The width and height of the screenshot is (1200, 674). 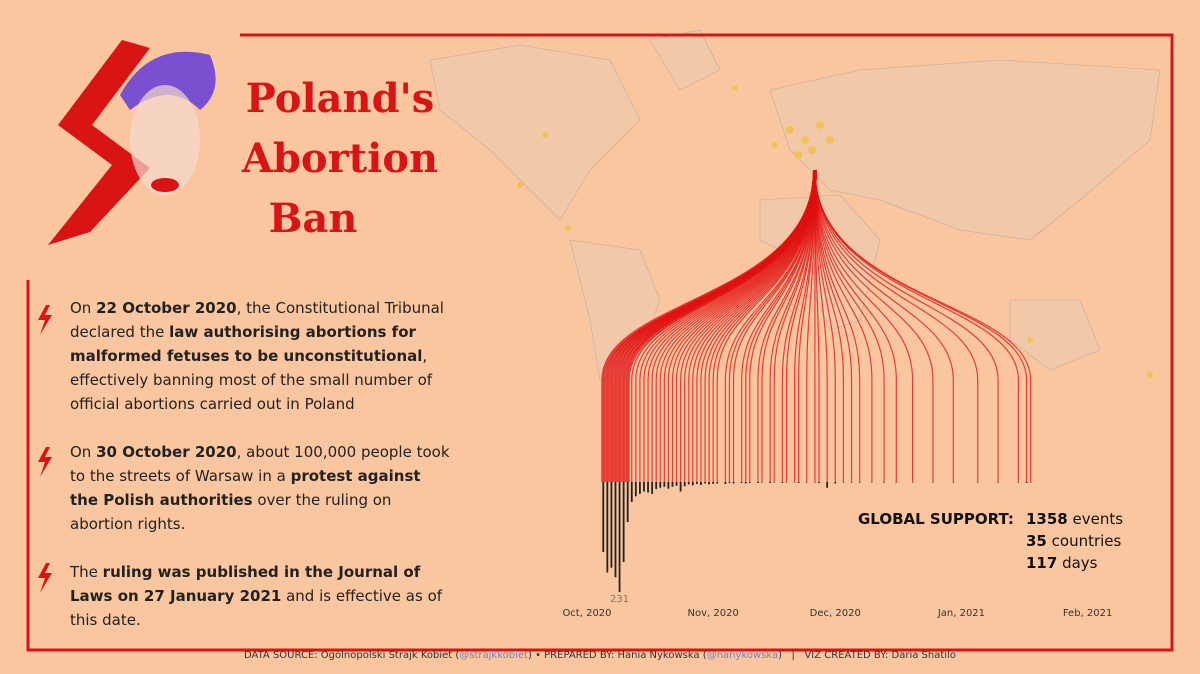 What do you see at coordinates (340, 98) in the screenshot?
I see `title-line: Poland's` at bounding box center [340, 98].